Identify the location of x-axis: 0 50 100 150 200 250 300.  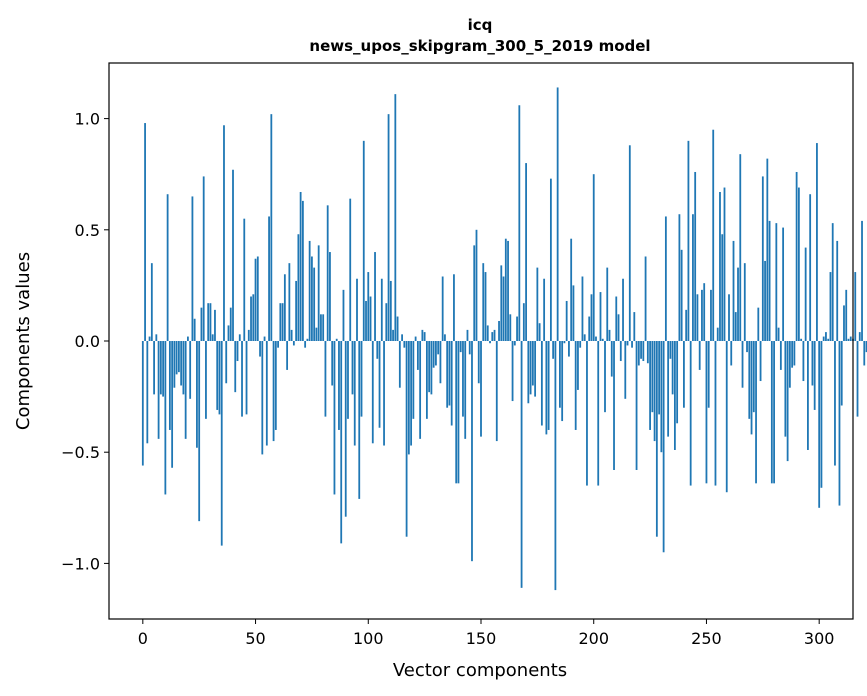
(486, 633).